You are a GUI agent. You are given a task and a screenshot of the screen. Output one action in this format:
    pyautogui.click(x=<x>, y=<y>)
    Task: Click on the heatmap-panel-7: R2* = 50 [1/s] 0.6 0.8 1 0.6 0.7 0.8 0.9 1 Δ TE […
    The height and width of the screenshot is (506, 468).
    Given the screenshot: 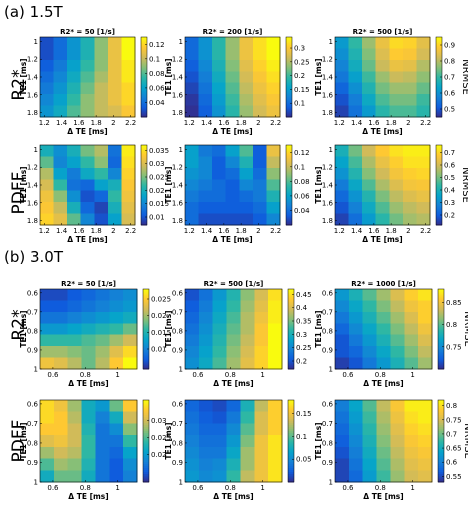 What is the action you would take?
    pyautogui.click(x=95, y=334)
    